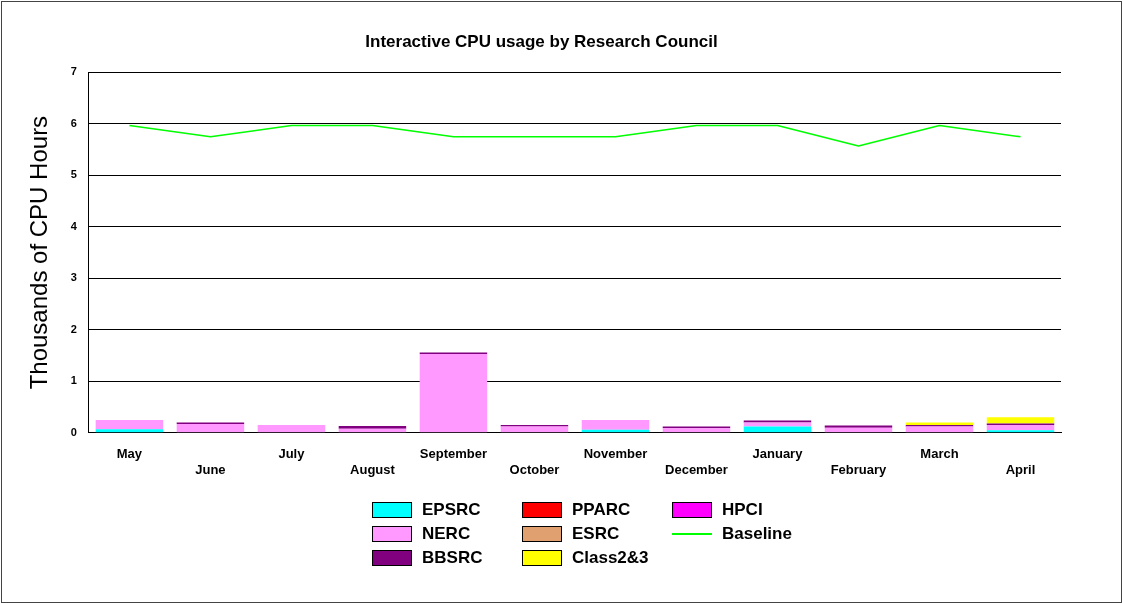 The image size is (1123, 604). What do you see at coordinates (446, 534) in the screenshot?
I see `legend-label: NERC` at bounding box center [446, 534].